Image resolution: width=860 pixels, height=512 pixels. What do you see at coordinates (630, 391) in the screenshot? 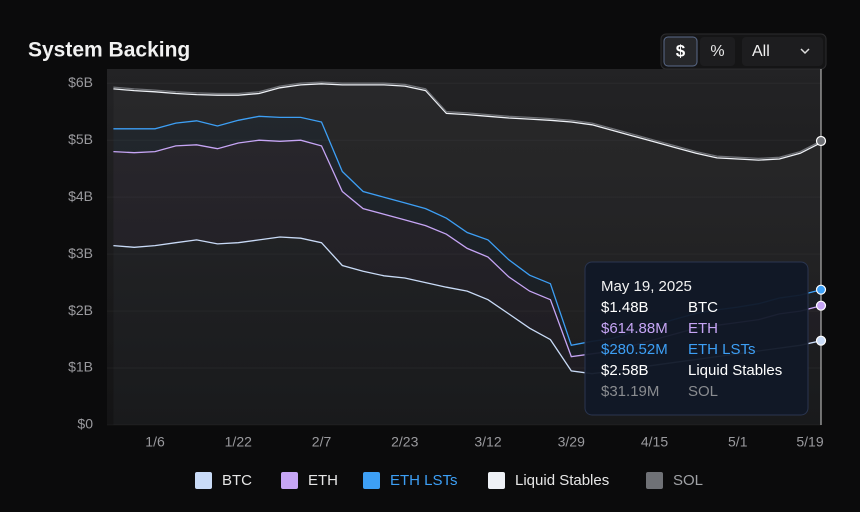
I see `tooltip-value: $31.19M` at bounding box center [630, 391].